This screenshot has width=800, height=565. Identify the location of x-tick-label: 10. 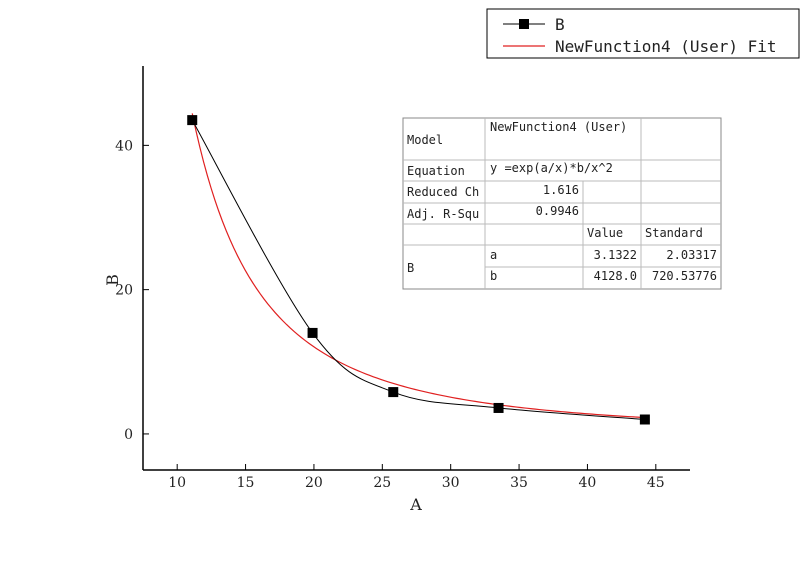
(177, 483).